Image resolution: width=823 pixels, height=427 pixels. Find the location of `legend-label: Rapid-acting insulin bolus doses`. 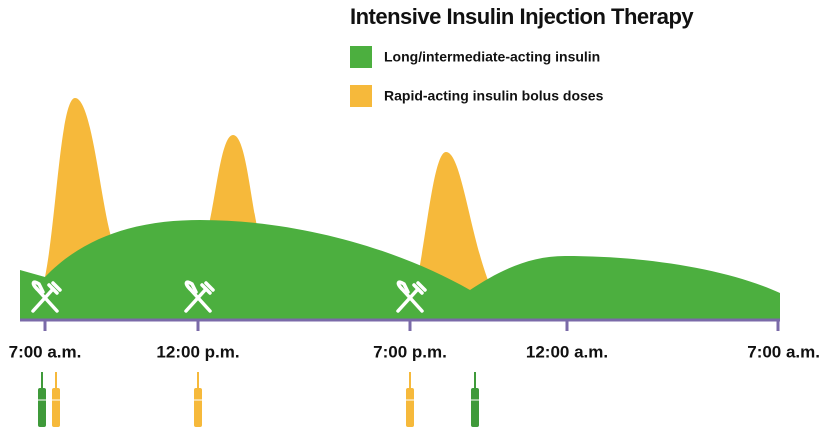

legend-label: Rapid-acting insulin bolus doses is located at coordinates (494, 96).